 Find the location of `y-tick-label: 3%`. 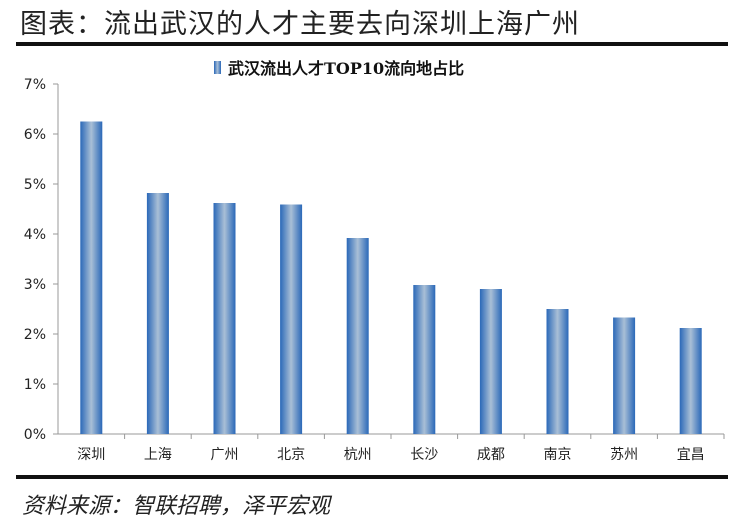

y-tick-label: 3% is located at coordinates (35, 285).